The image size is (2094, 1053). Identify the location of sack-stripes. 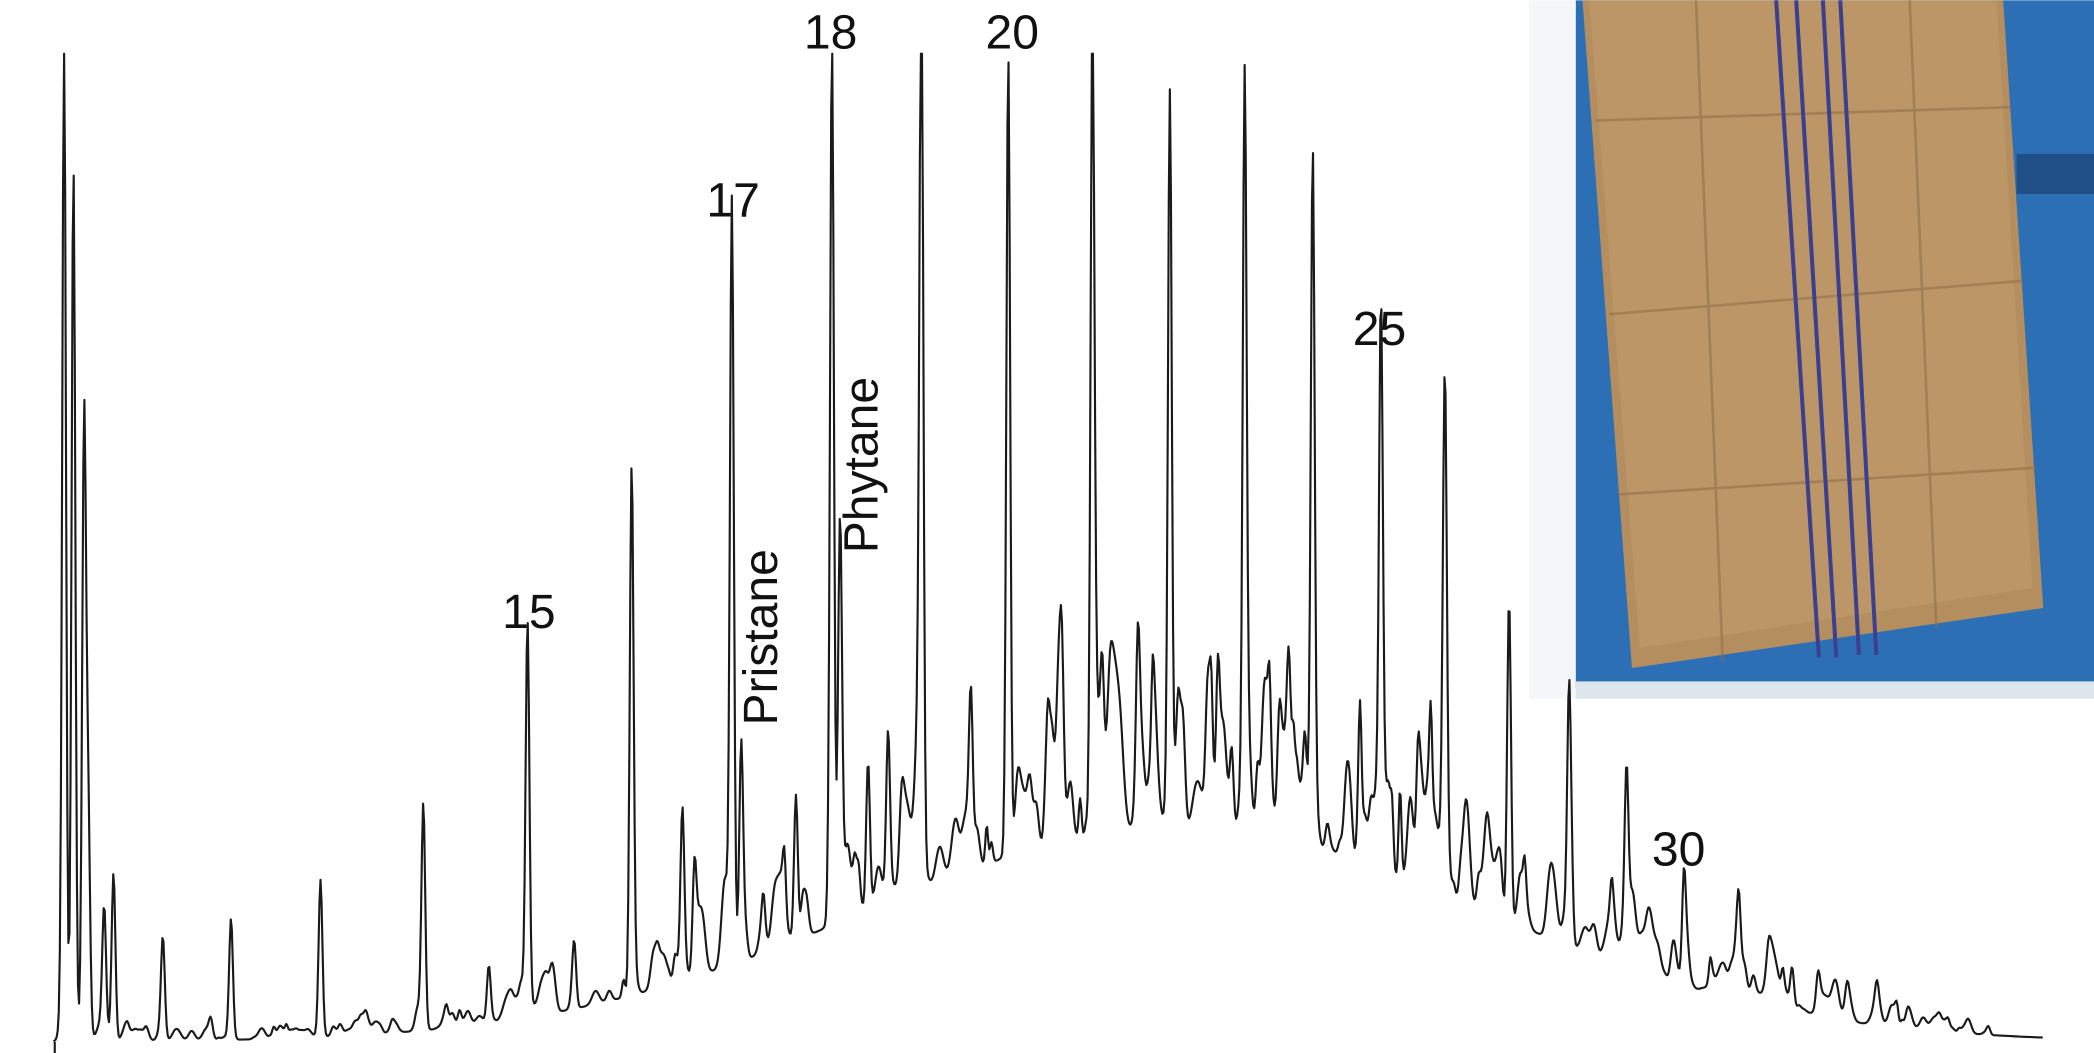
(1826, 329).